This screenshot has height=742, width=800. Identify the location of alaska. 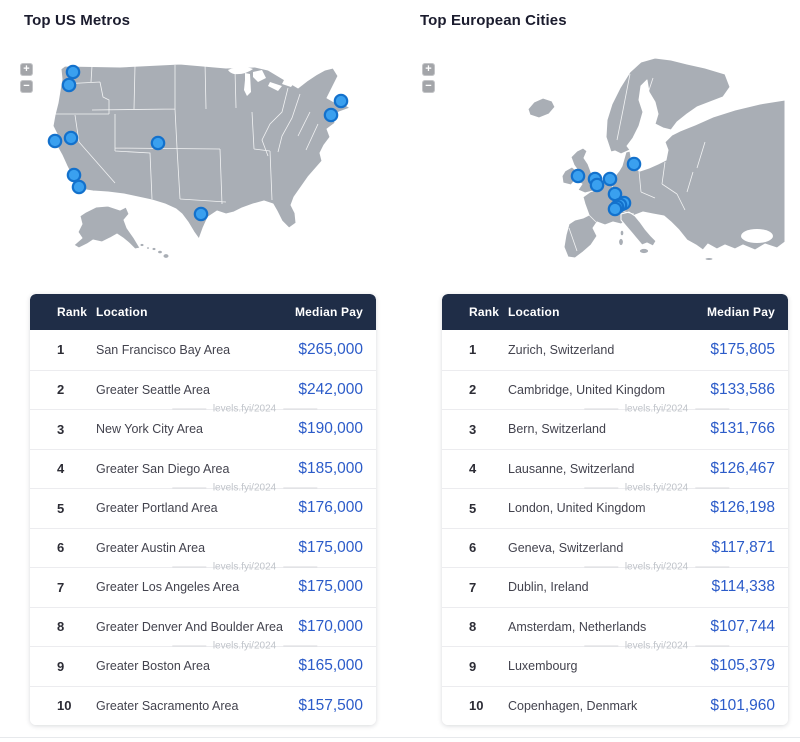
(107, 227).